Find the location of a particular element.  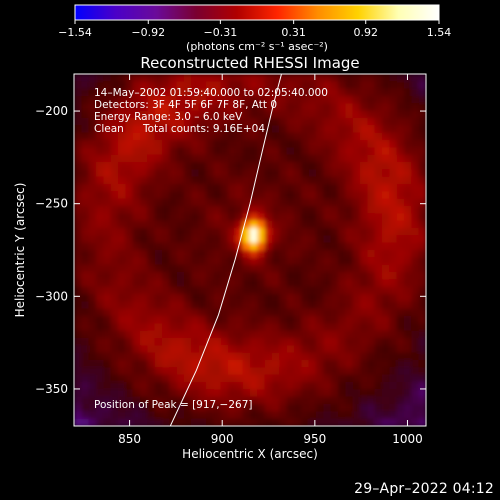

colorbar-tick-label: −1.54 is located at coordinates (75, 32).